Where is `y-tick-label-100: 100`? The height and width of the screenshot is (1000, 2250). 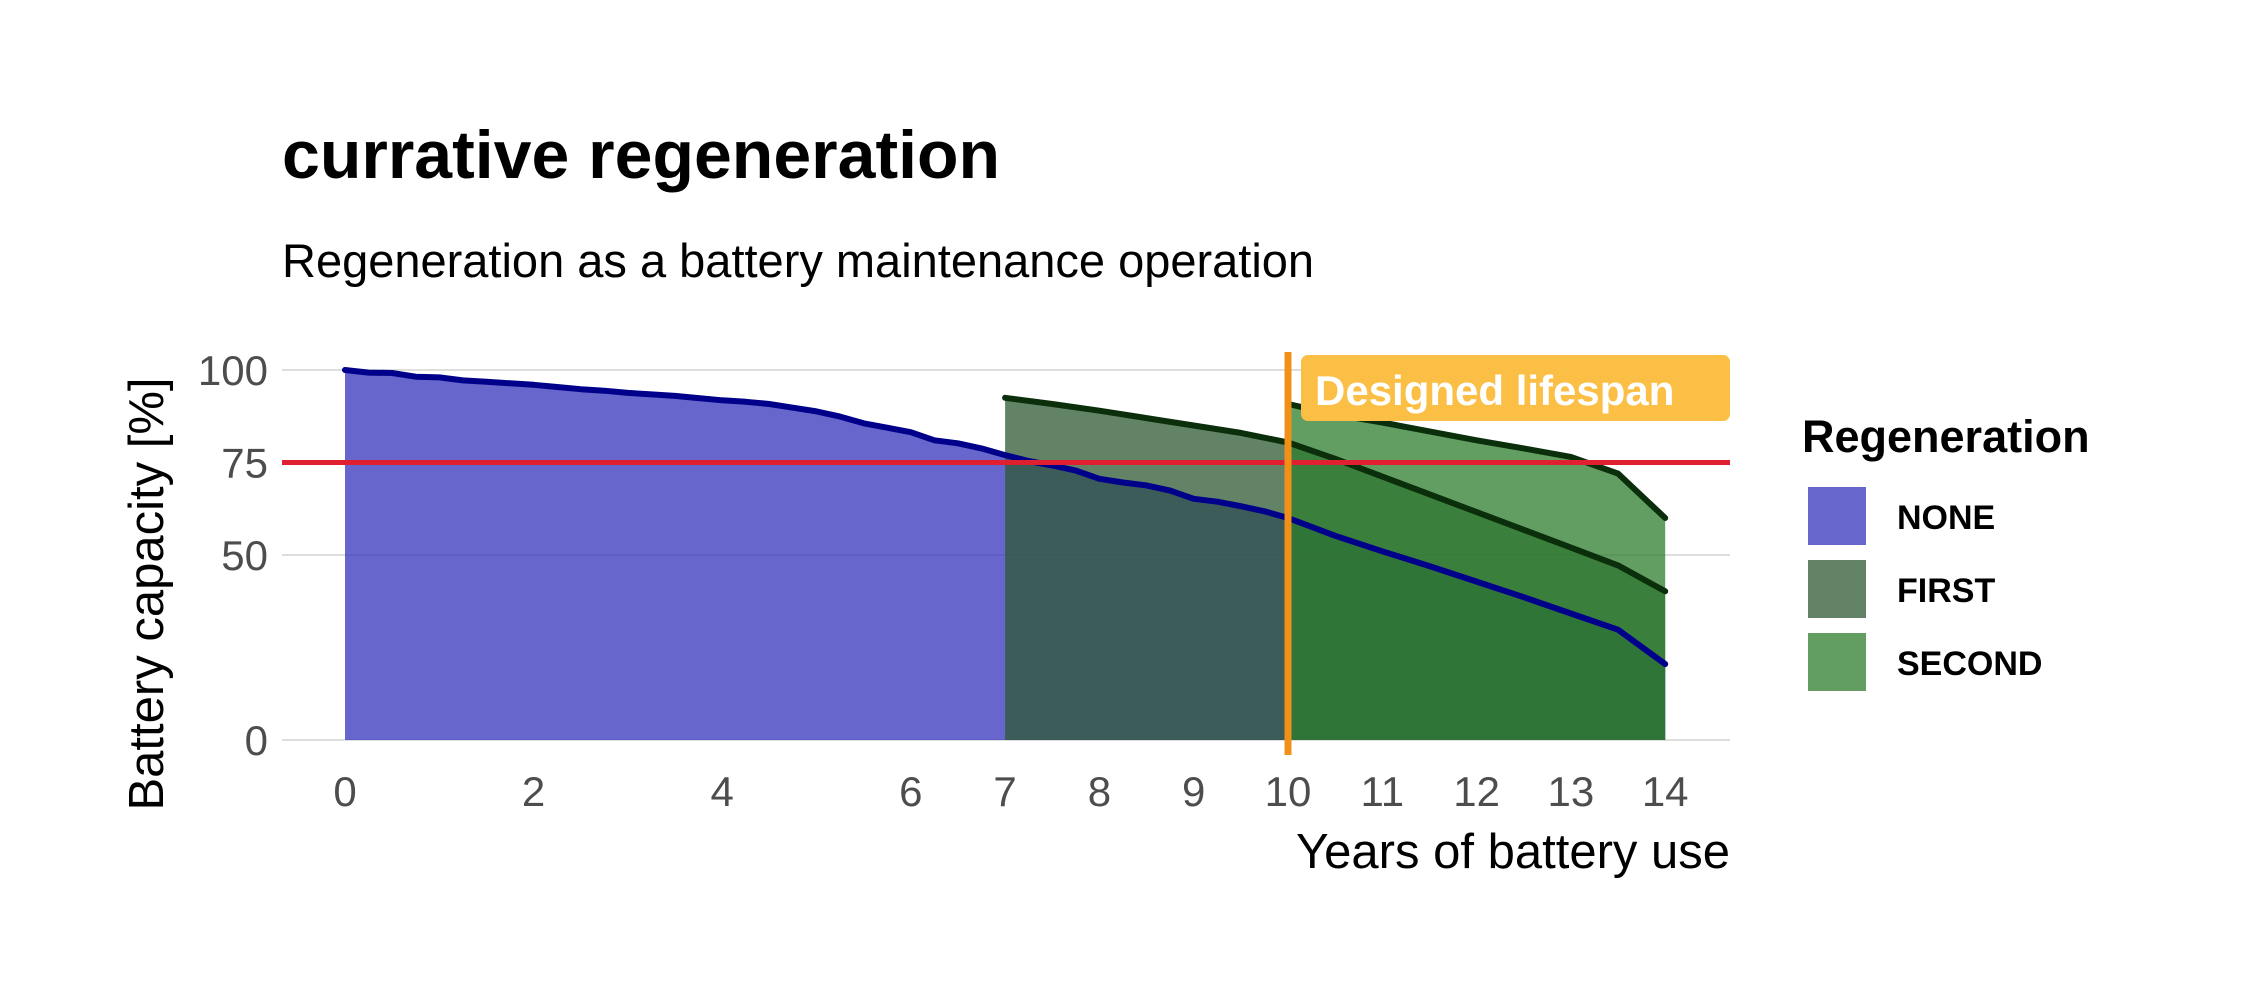 y-tick-label-100: 100 is located at coordinates (233, 370).